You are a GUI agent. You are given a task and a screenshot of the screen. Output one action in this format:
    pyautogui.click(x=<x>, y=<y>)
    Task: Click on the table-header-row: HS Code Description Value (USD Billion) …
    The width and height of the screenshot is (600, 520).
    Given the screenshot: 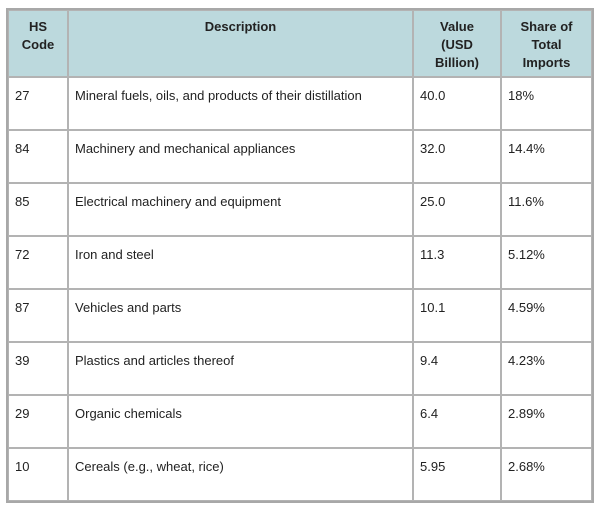 What is the action you would take?
    pyautogui.click(x=300, y=43)
    